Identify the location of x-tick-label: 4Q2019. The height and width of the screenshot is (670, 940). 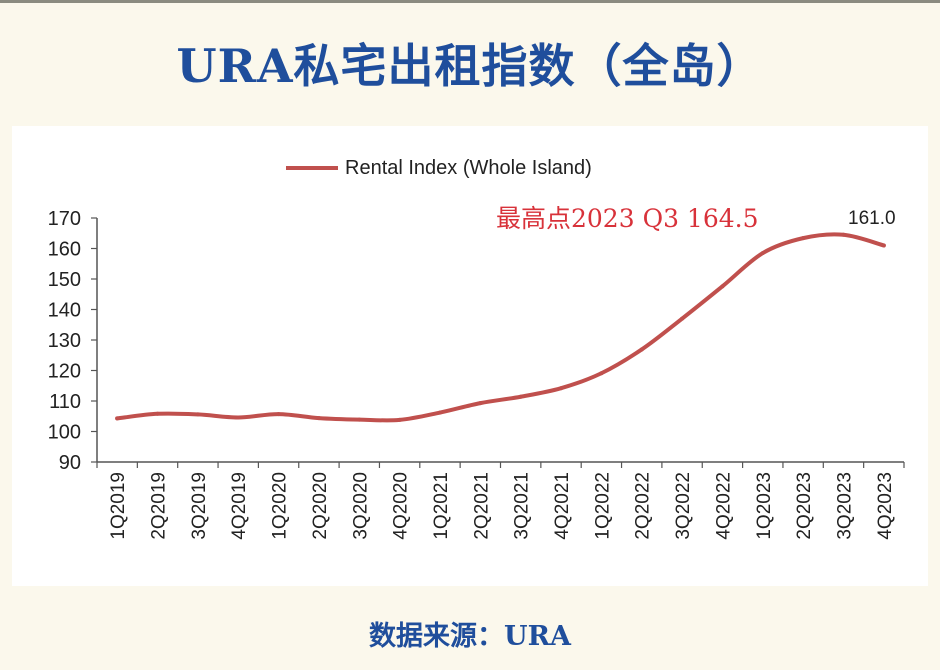
(239, 506).